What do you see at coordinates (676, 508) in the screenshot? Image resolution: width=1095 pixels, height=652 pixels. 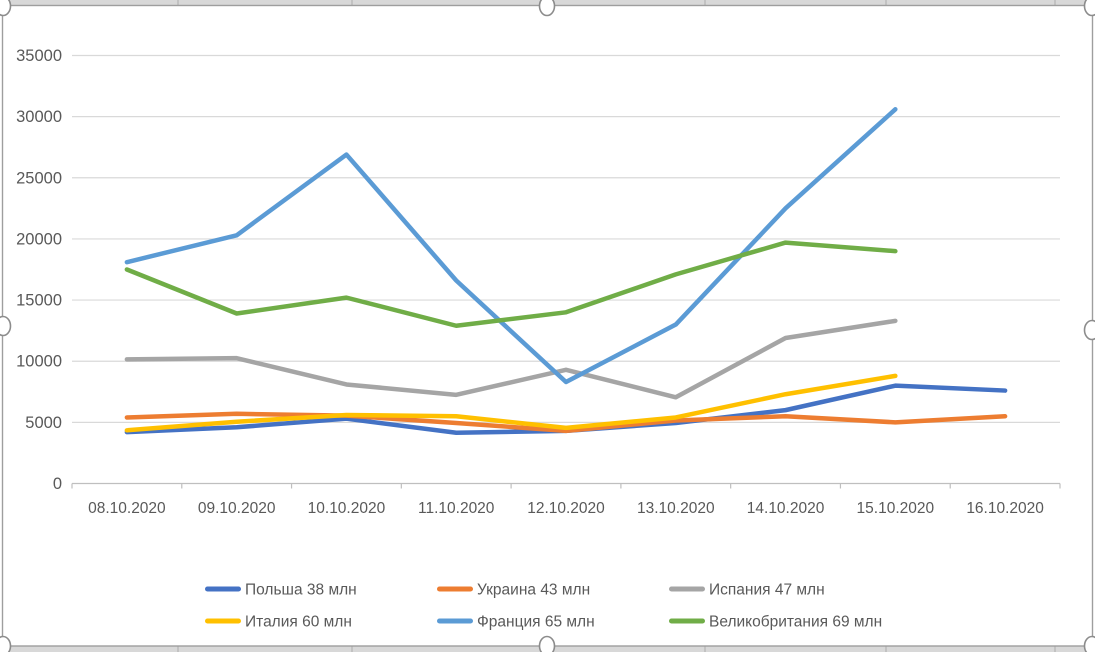 I see `x-axis-category-label: 13.10.2020` at bounding box center [676, 508].